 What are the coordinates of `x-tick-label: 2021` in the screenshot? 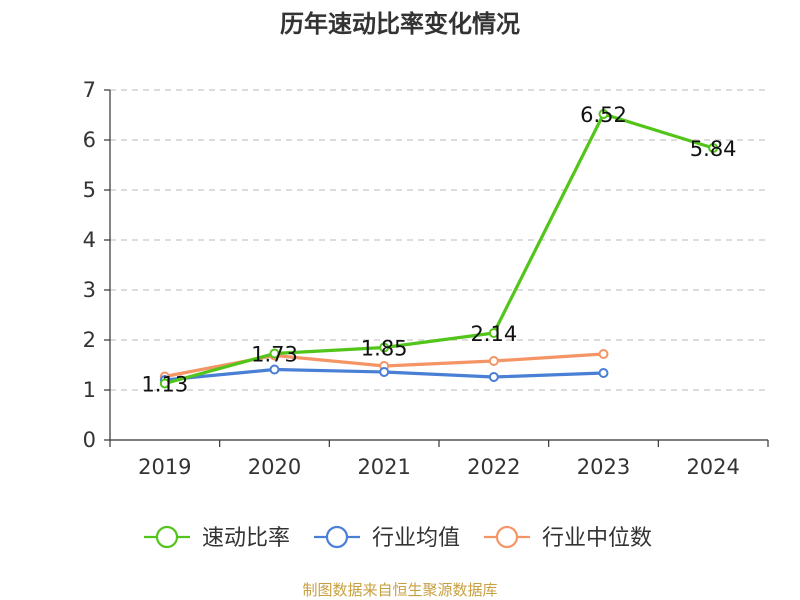 It's located at (383, 467).